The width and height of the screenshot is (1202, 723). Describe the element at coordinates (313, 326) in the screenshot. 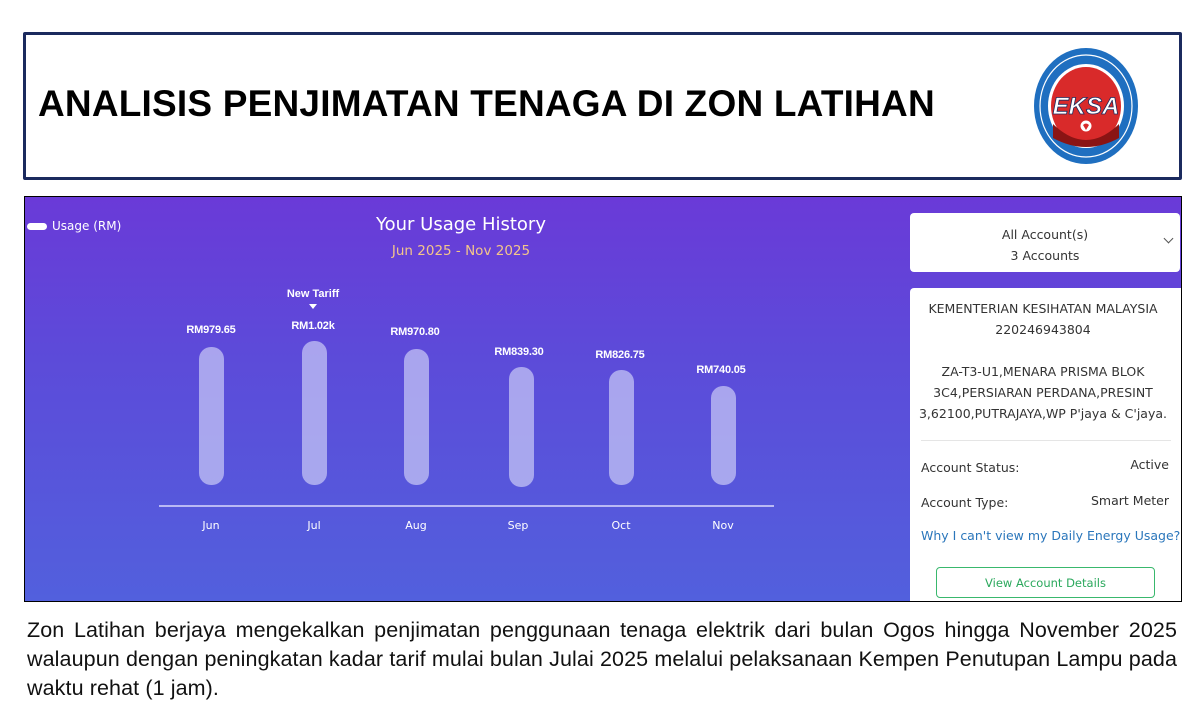

I see `bar-value-label: RM1.02k` at that location.